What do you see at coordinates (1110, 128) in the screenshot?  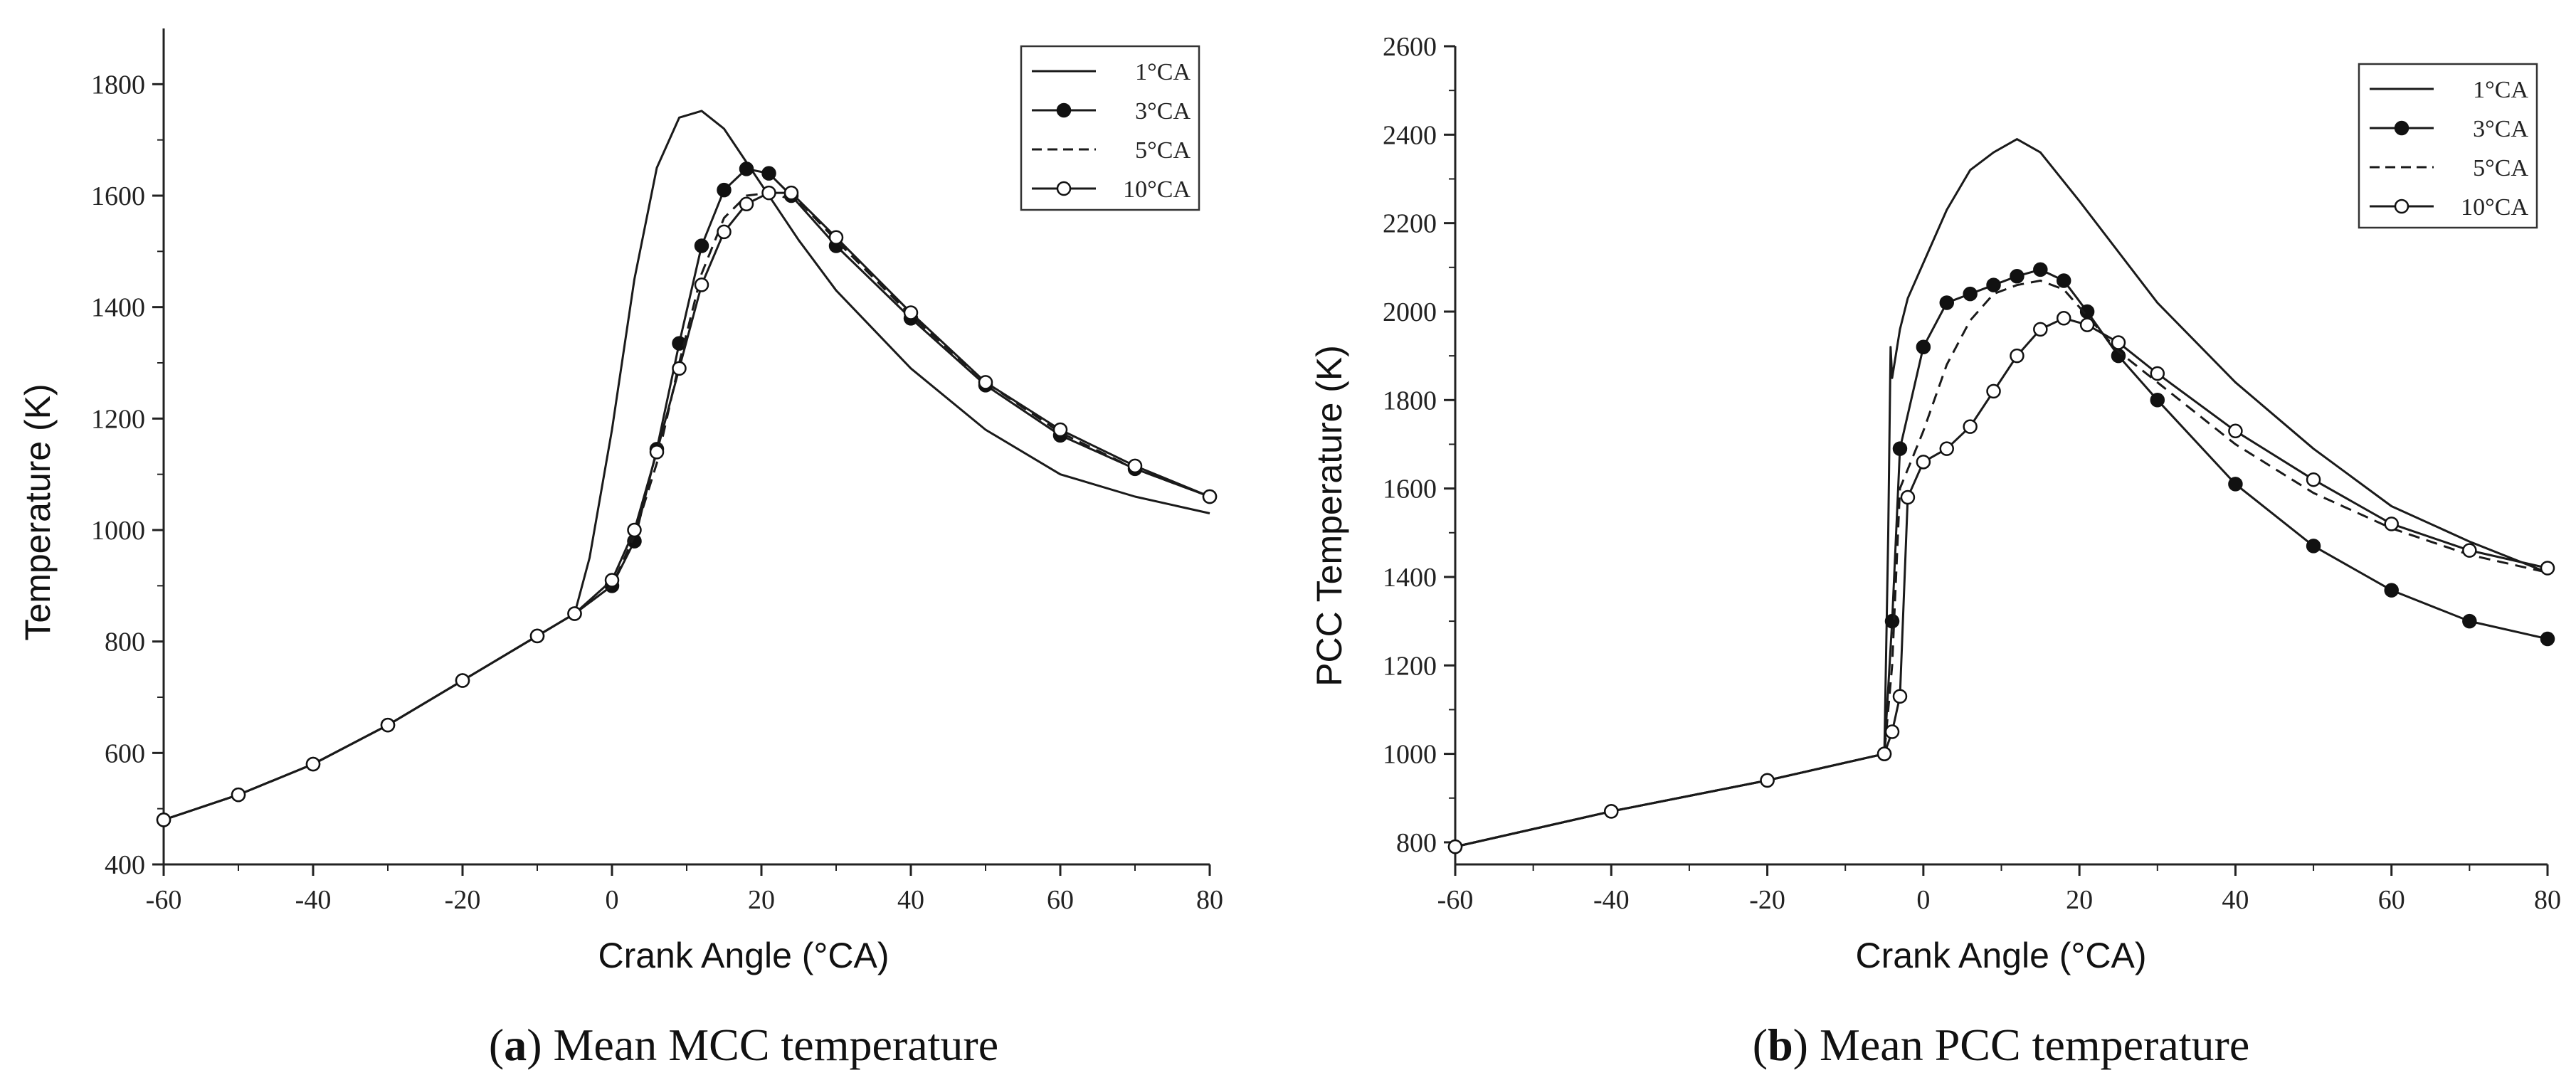 I see `panel-a-legend: 1°CA 3°CA 5°CA 10°CA` at bounding box center [1110, 128].